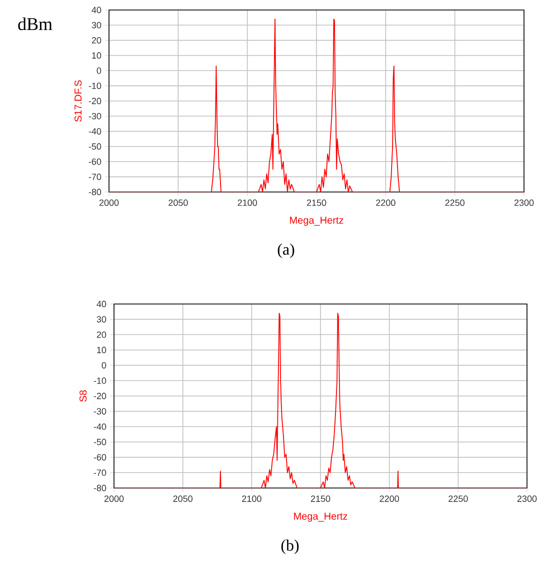 Image resolution: width=544 pixels, height=577 pixels. Describe the element at coordinates (83, 396) in the screenshot. I see `y-axis-title: S8` at that location.